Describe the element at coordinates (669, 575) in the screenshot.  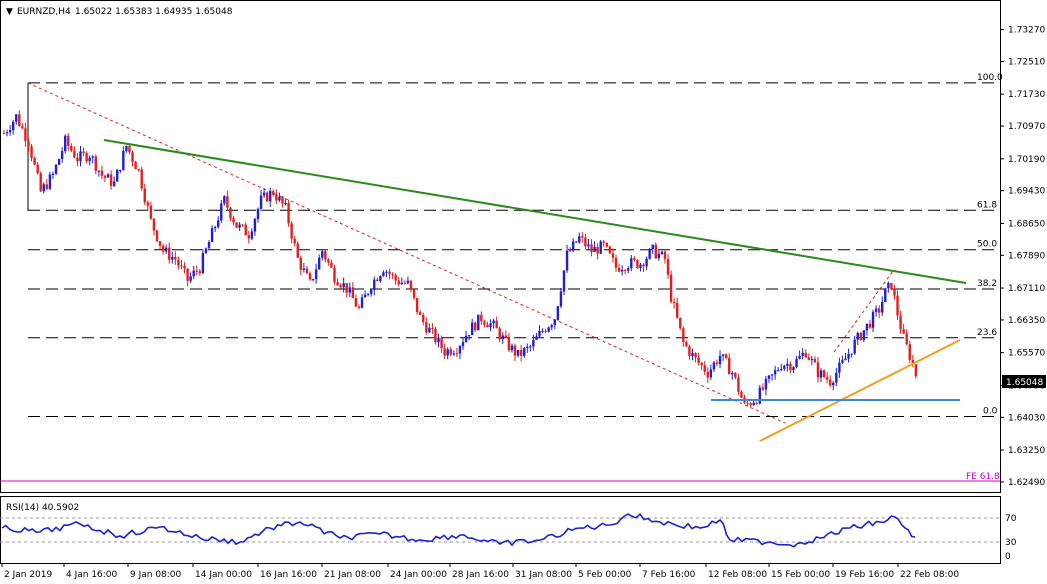
I see `x-tick-label: 7 Feb 16:00` at that location.